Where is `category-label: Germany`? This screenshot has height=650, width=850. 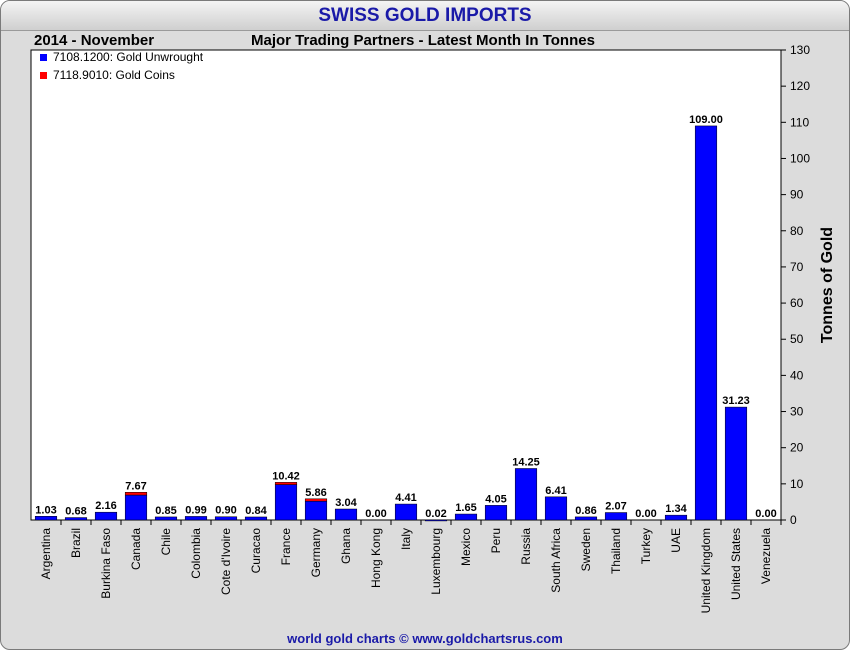 category-label: Germany is located at coordinates (316, 552).